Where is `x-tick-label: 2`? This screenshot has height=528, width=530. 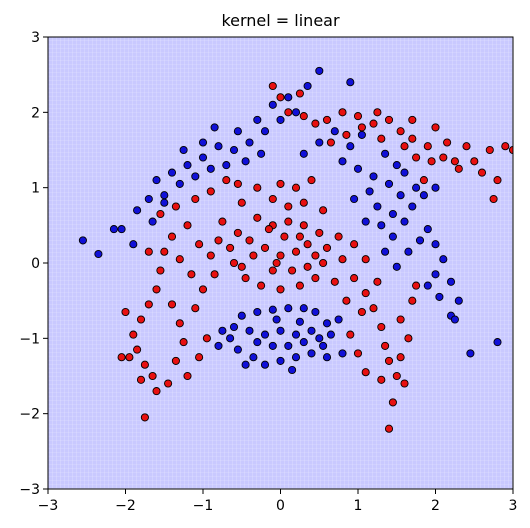
x-tick-label: 2 is located at coordinates (435, 506).